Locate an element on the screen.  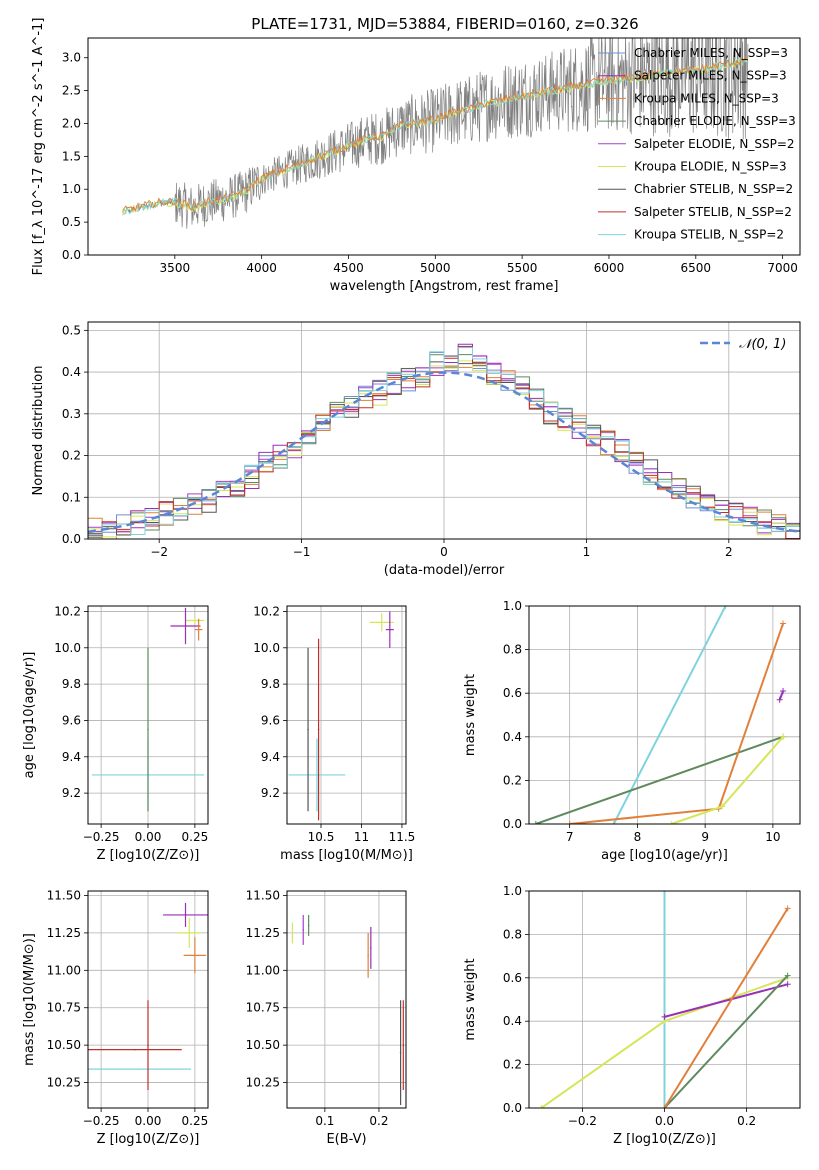
y-tick-label: 10.75 is located at coordinates (263, 1008).